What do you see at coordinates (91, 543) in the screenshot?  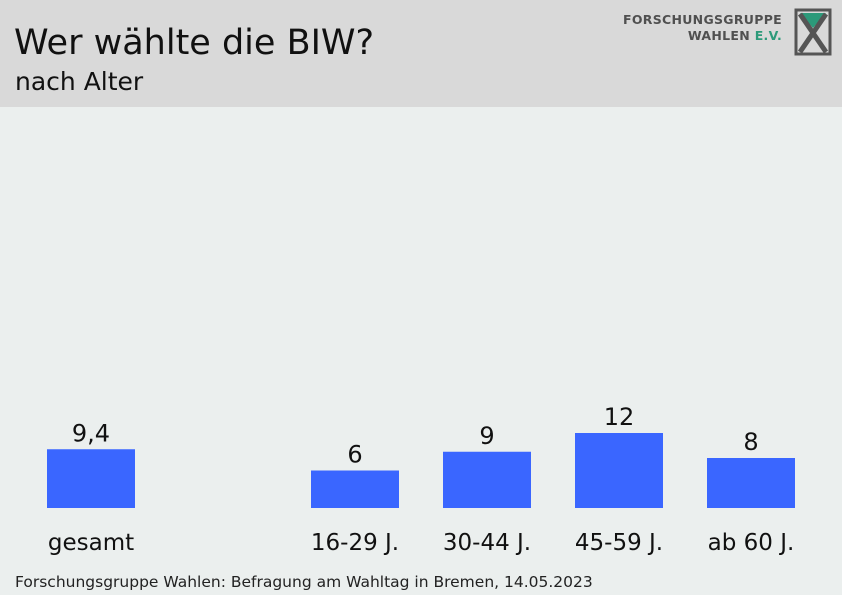 I see `category-label-0: gesamt` at bounding box center [91, 543].